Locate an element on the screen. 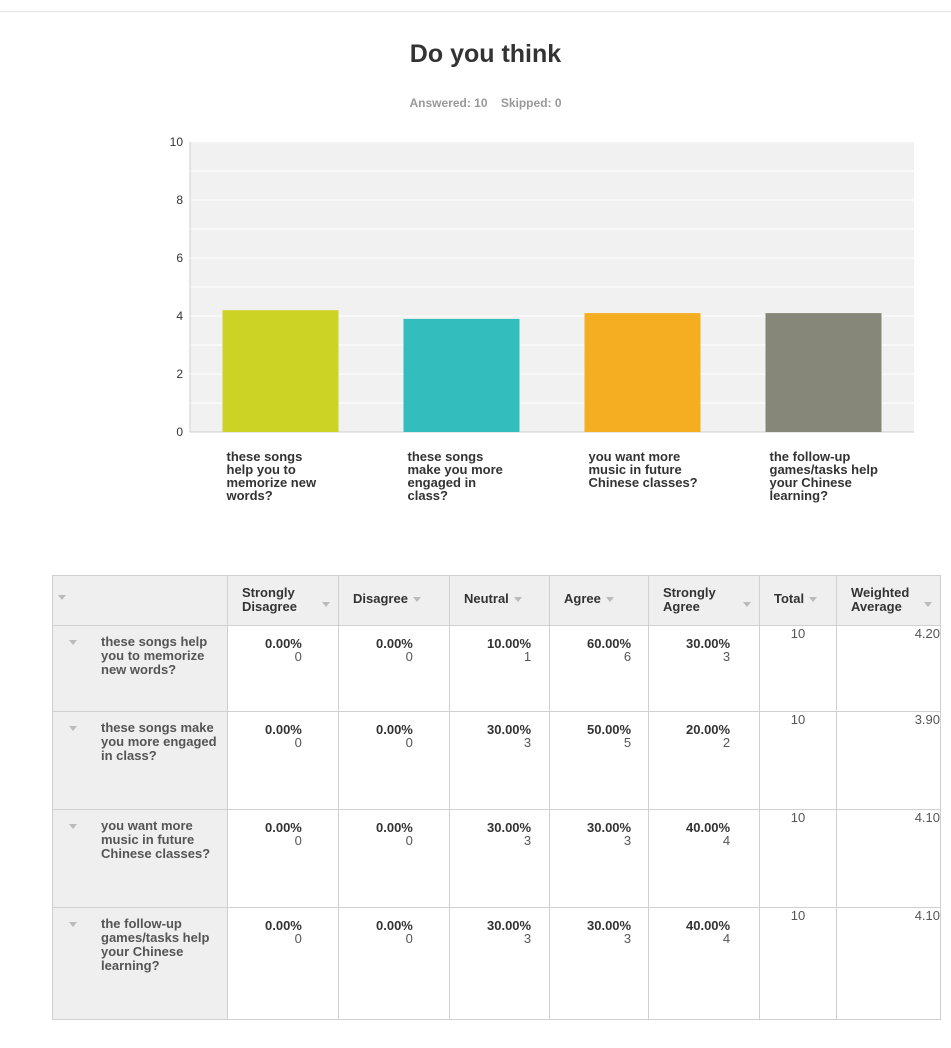 The width and height of the screenshot is (951, 1048). header-total: Total is located at coordinates (798, 600).